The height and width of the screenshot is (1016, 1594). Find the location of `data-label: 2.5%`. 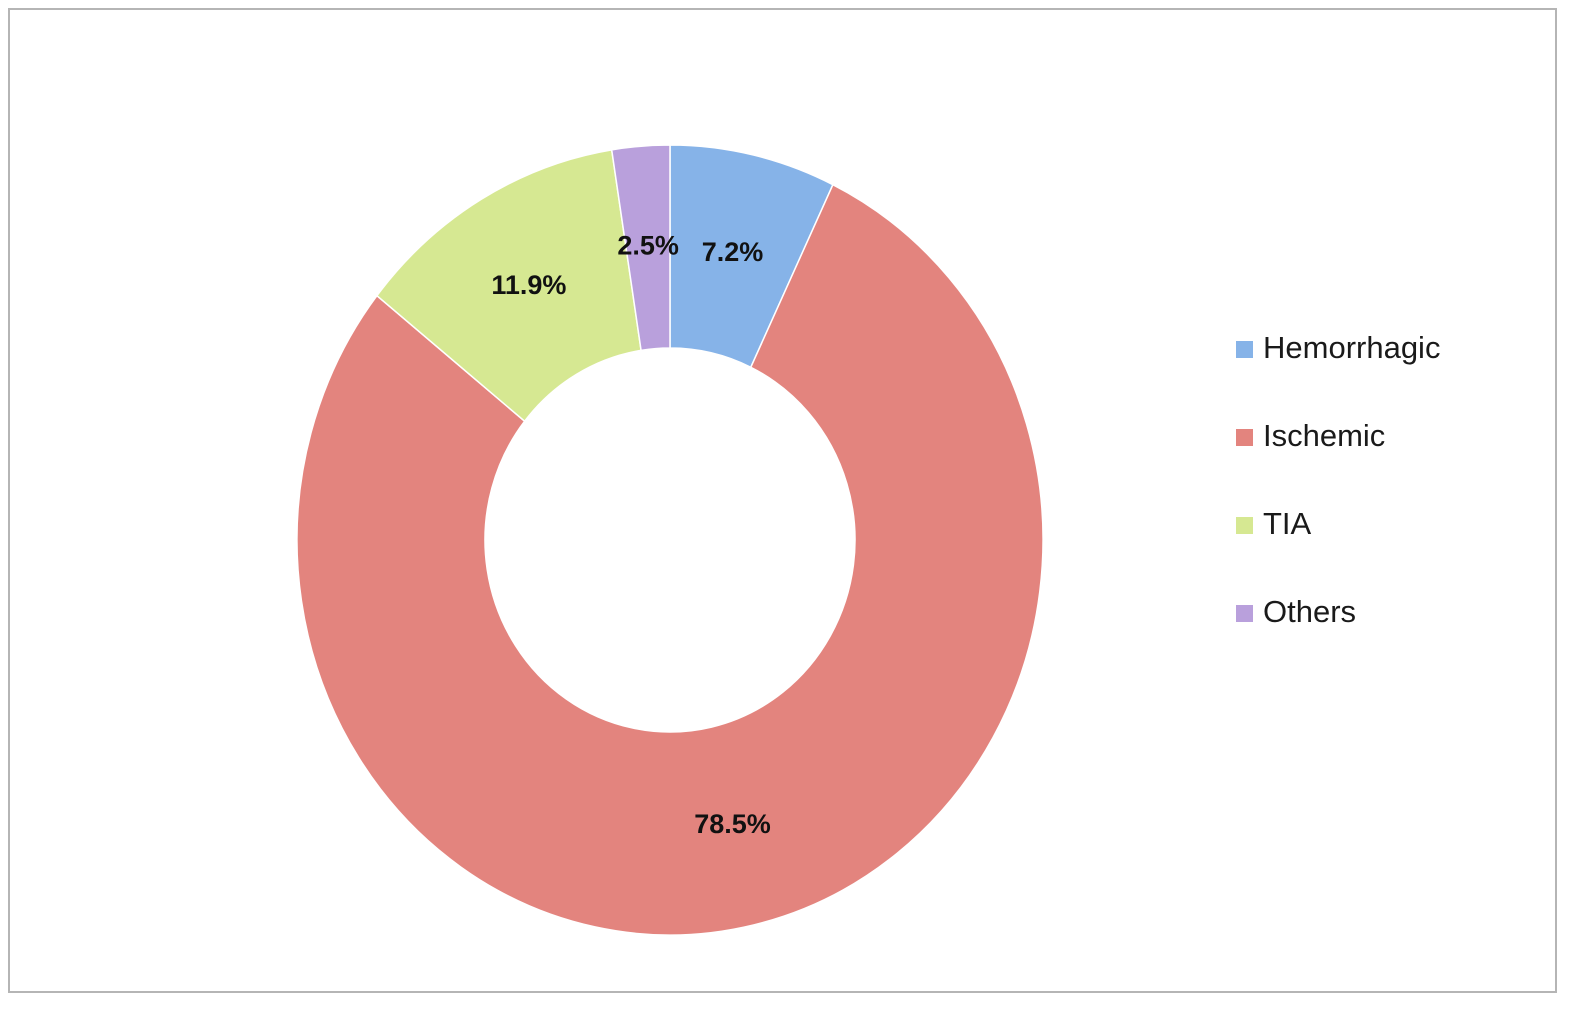

data-label: 2.5% is located at coordinates (648, 246).